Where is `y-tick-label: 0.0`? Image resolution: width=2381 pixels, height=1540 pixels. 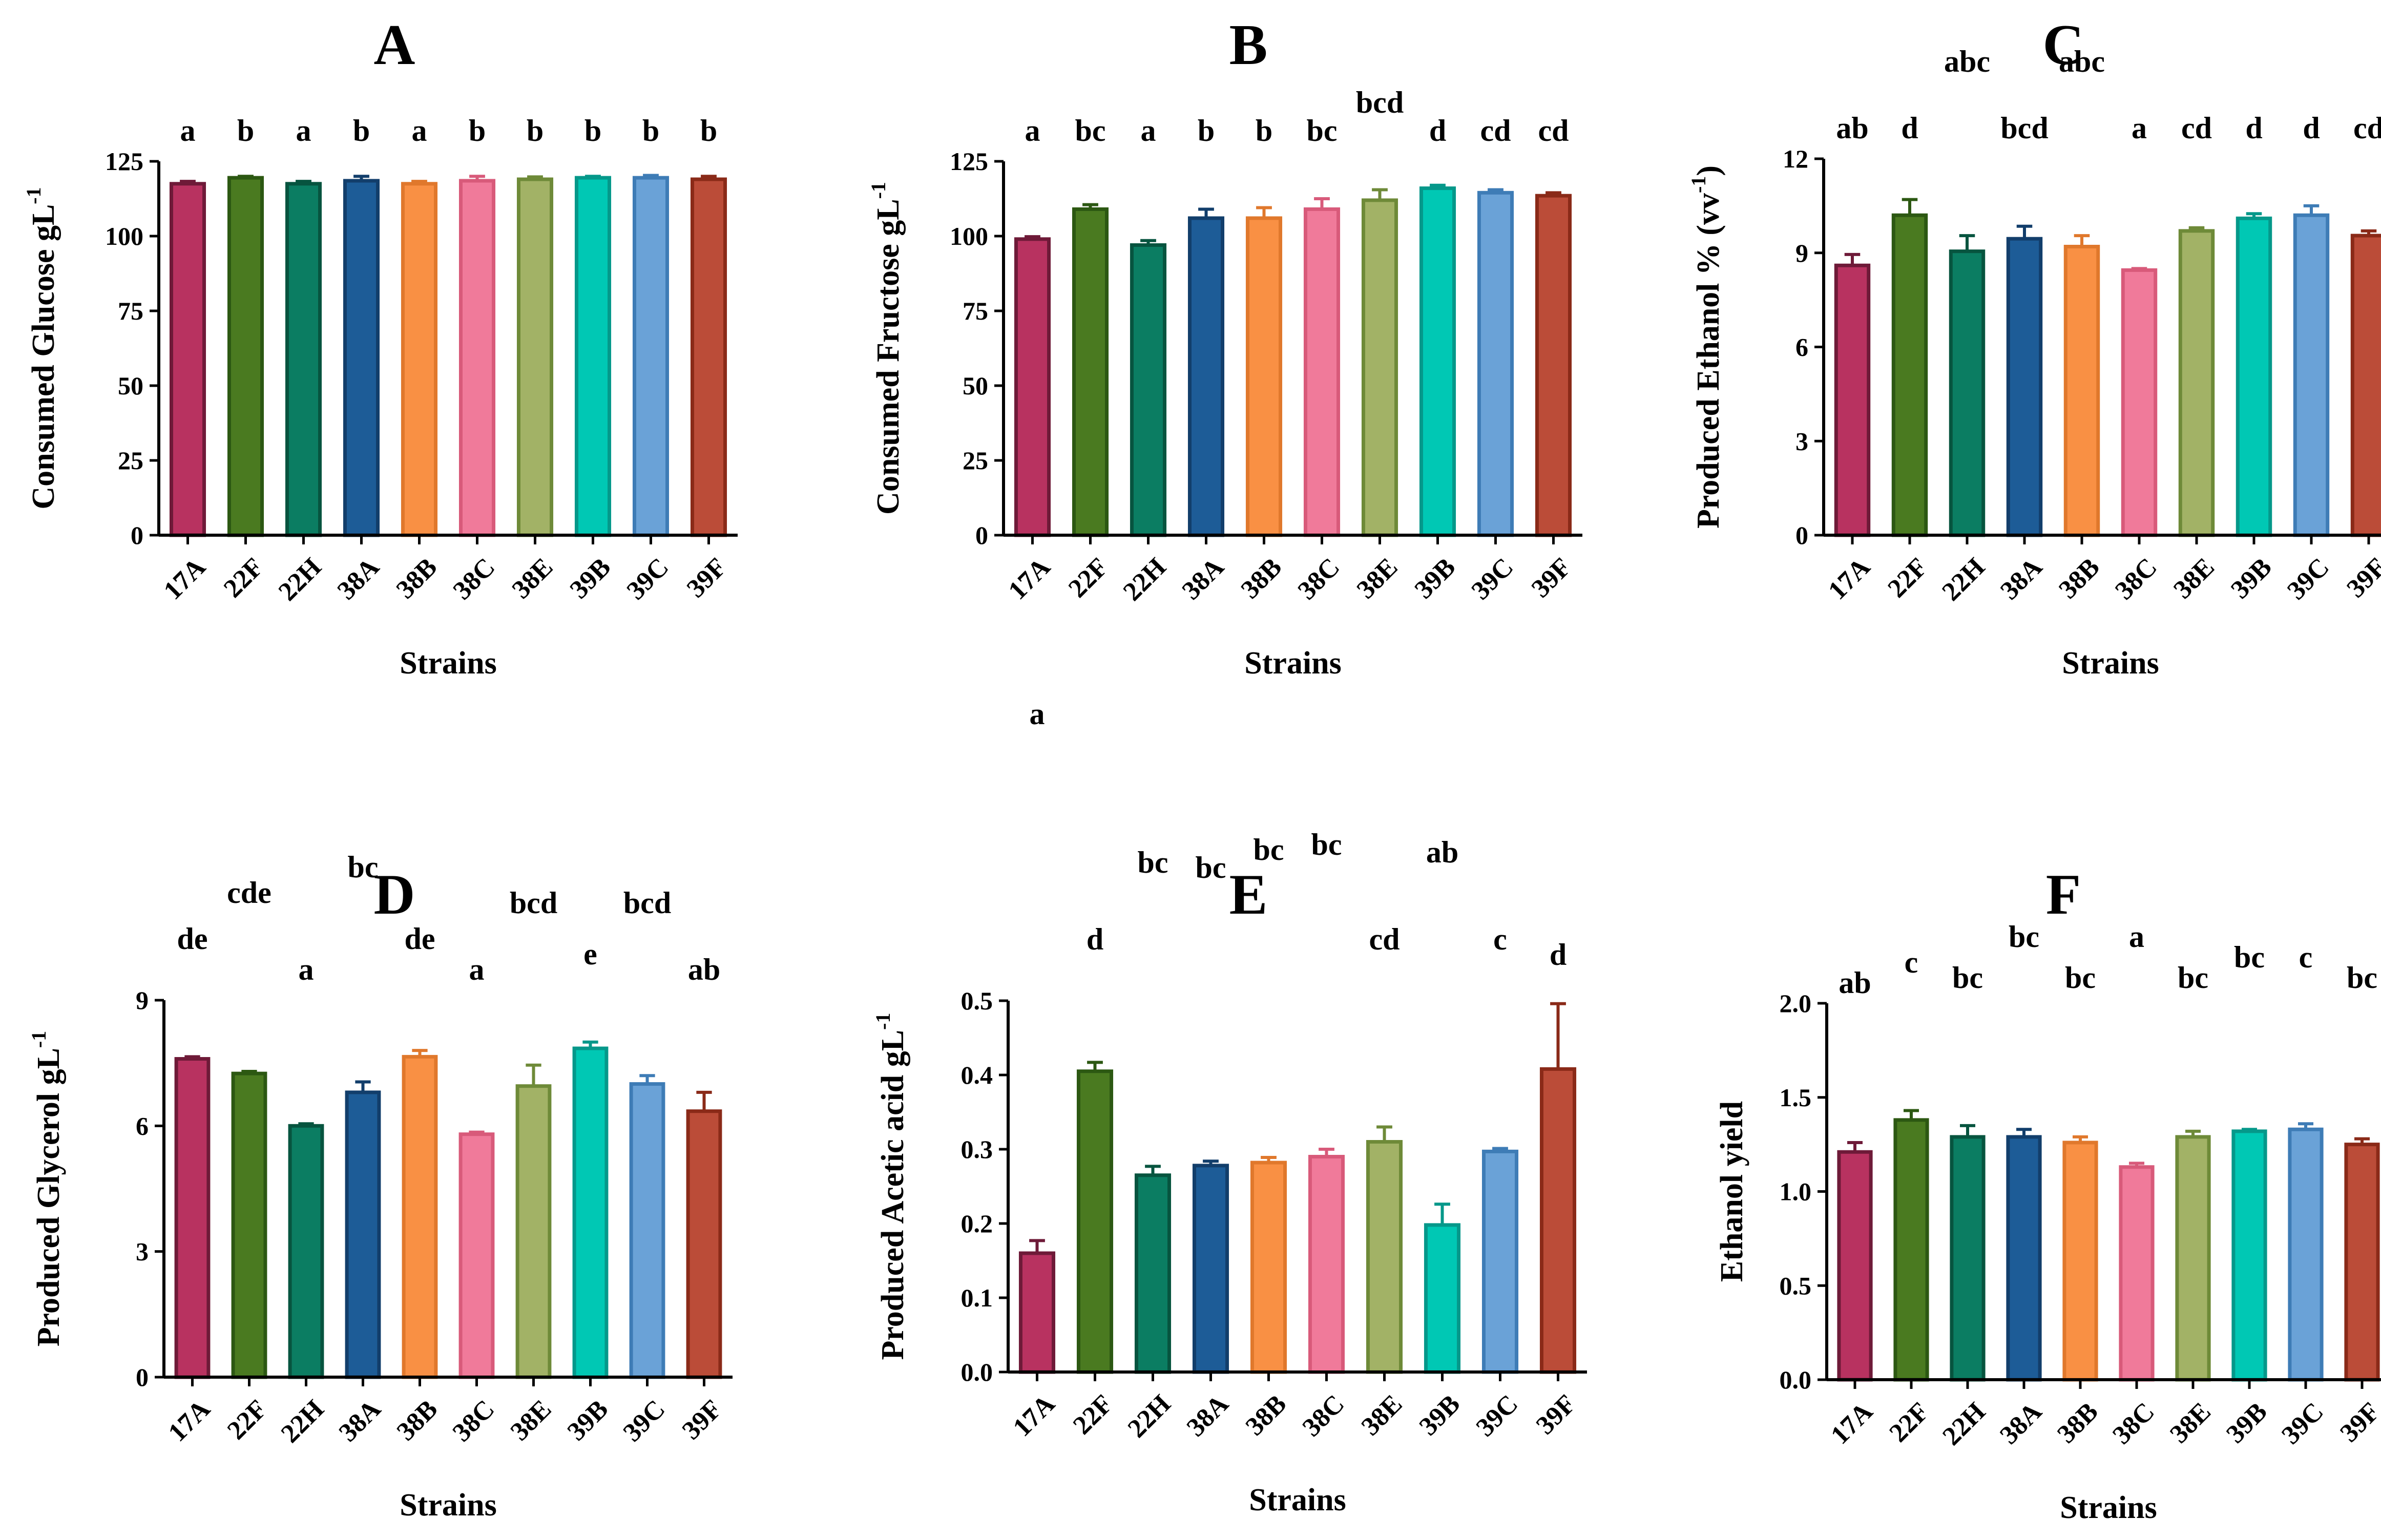 y-tick-label: 0.0 is located at coordinates (1796, 1379).